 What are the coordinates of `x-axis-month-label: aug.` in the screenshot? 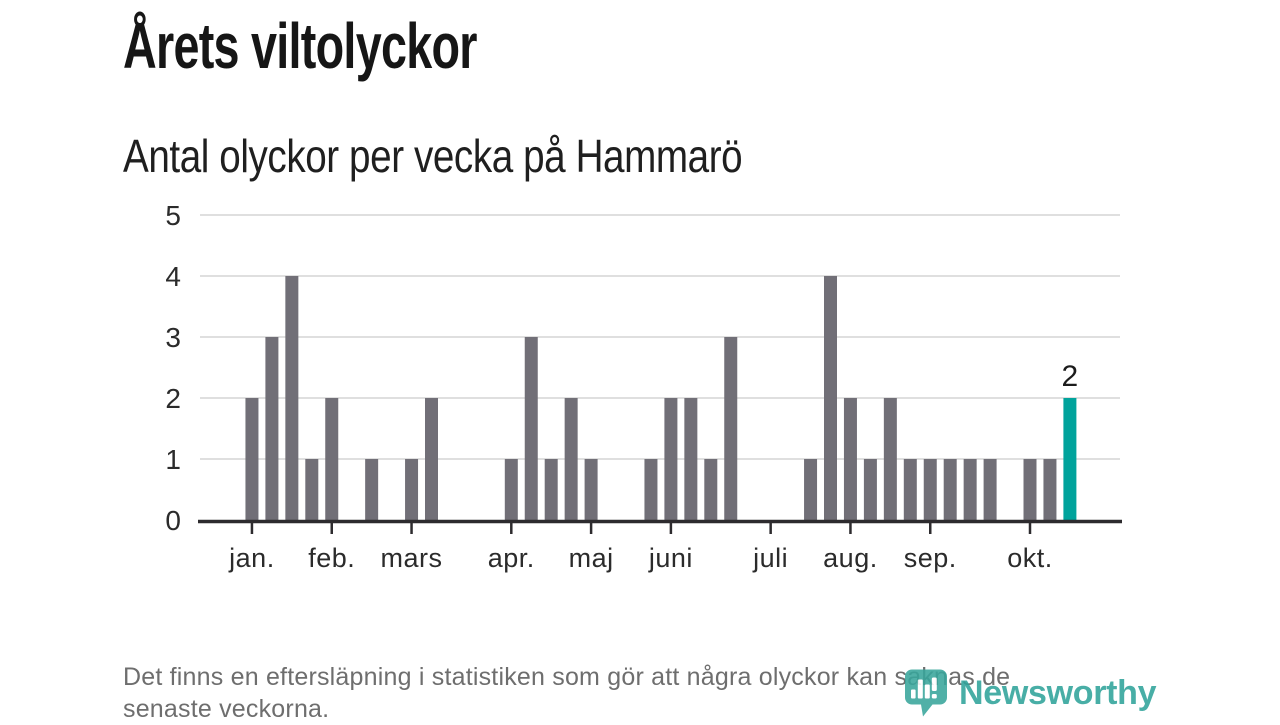 It's located at (850, 558).